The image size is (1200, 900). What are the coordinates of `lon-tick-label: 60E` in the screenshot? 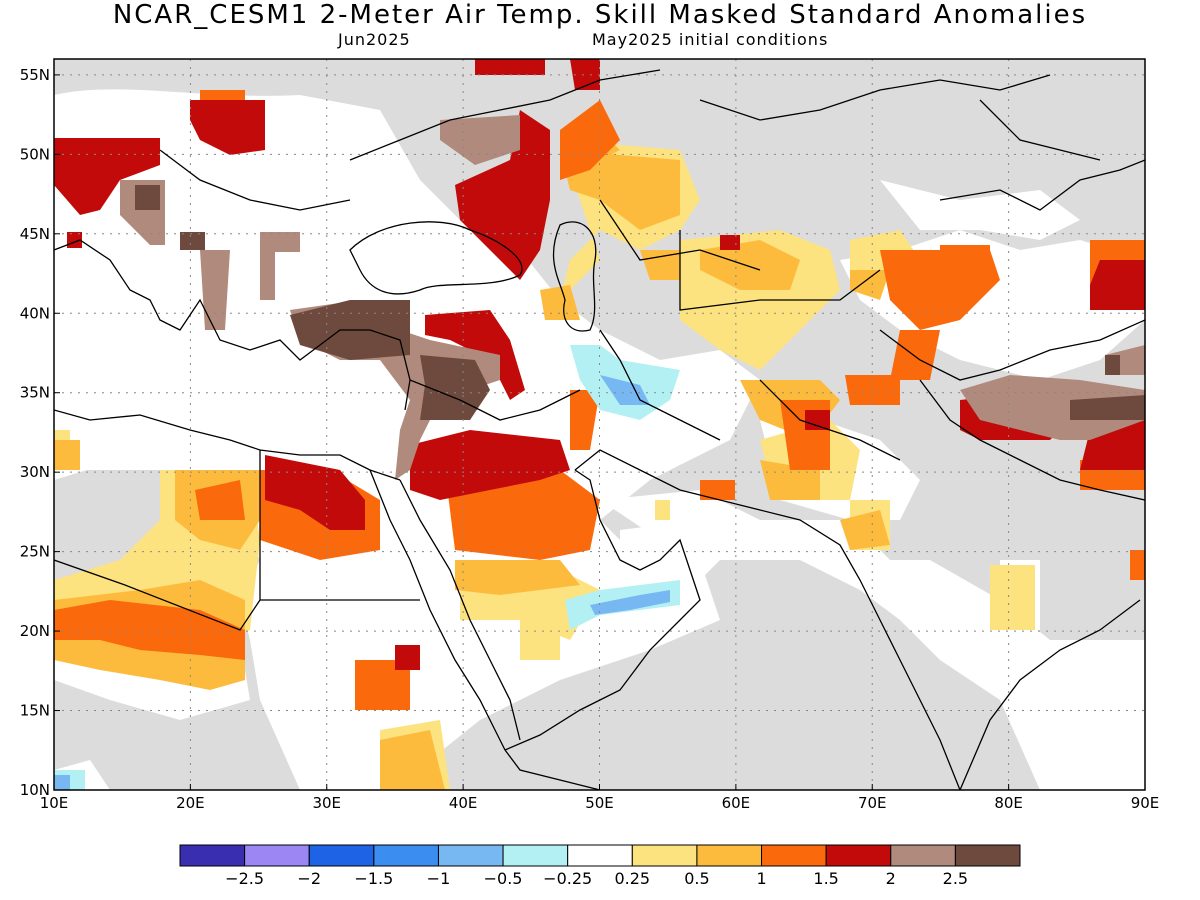 It's located at (736, 803).